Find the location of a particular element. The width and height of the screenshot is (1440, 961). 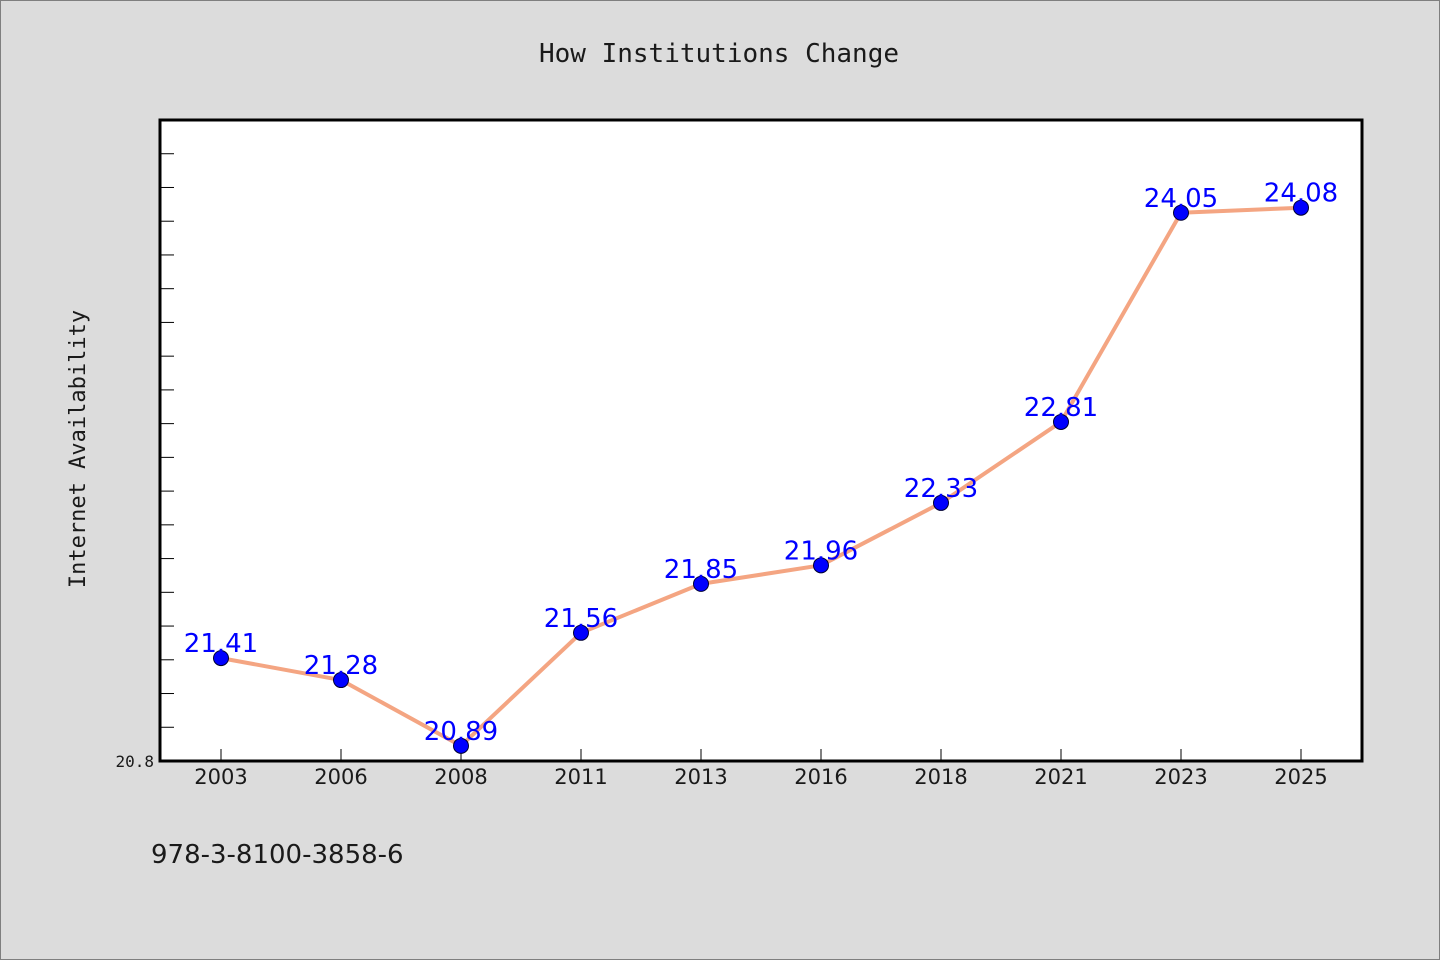

chart-title: How Institutions Change is located at coordinates (719, 54).